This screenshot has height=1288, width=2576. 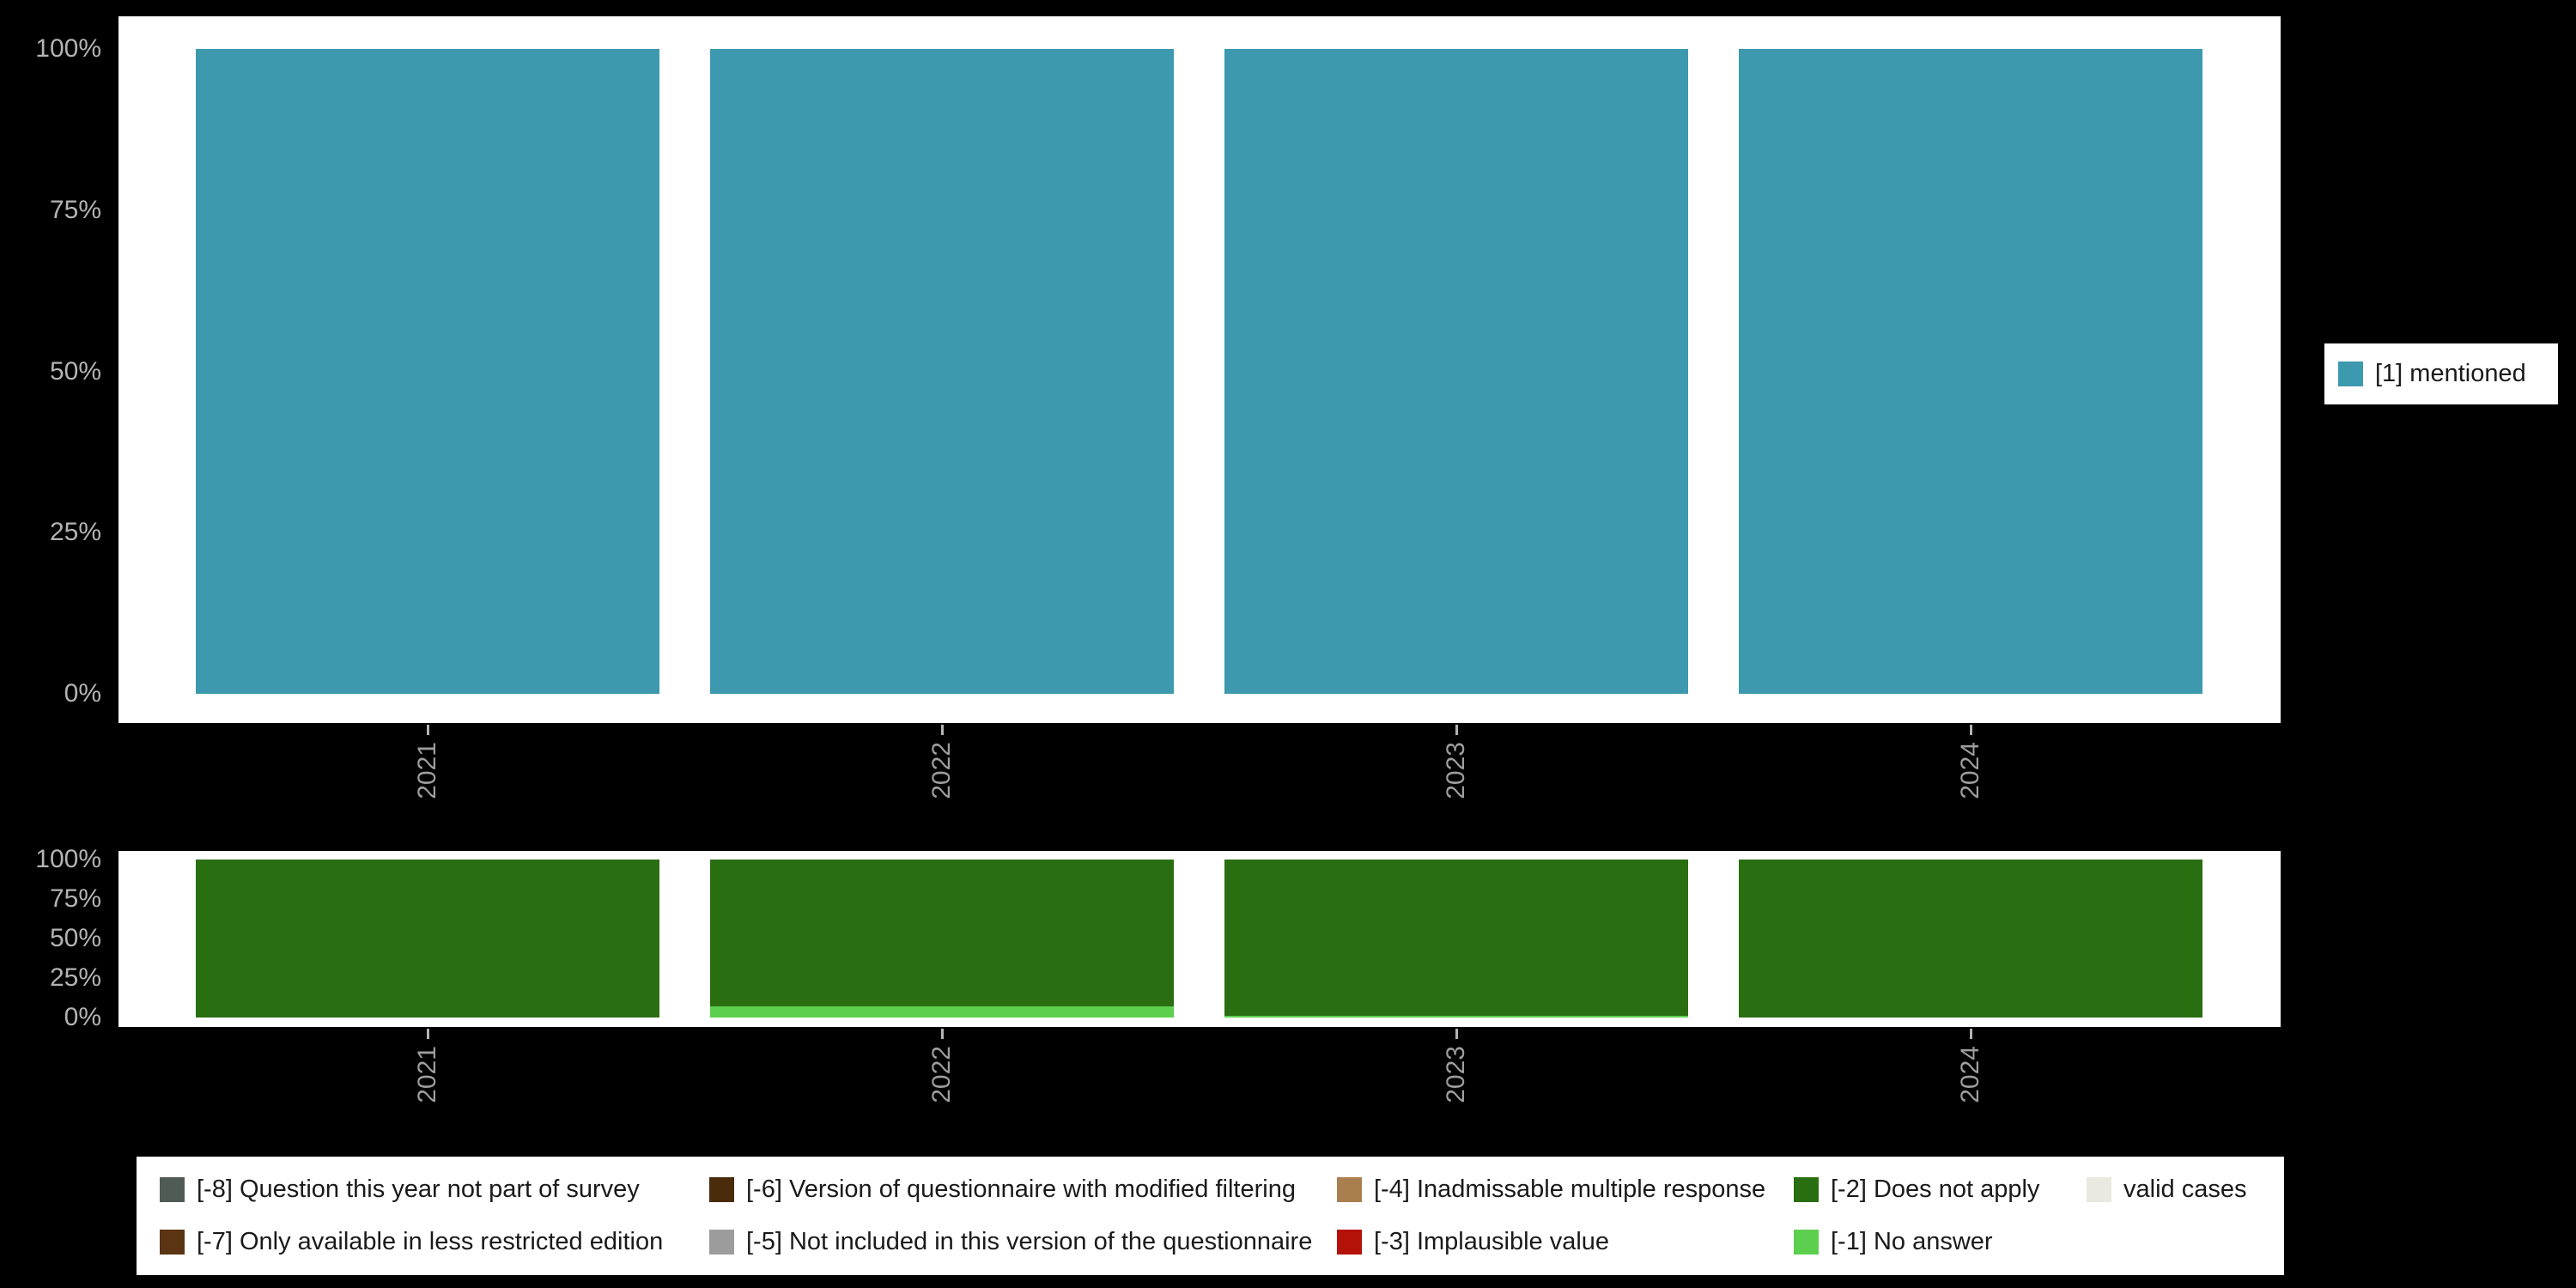 I want to click on mentioned-swatch, so click(x=2350, y=374).